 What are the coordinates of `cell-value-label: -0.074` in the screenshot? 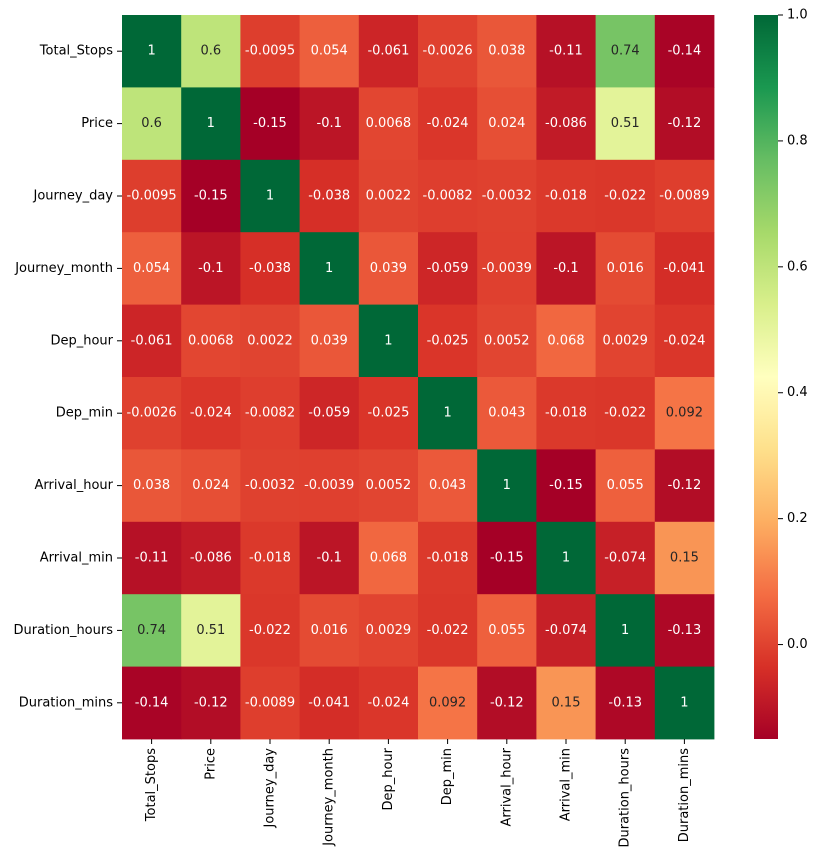 It's located at (625, 558).